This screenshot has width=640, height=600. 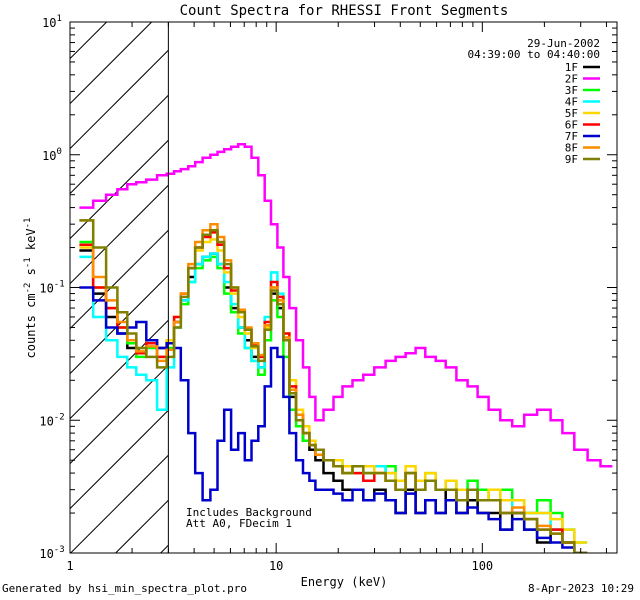 What do you see at coordinates (69, 566) in the screenshot?
I see `x-tick-label: 1` at bounding box center [69, 566].